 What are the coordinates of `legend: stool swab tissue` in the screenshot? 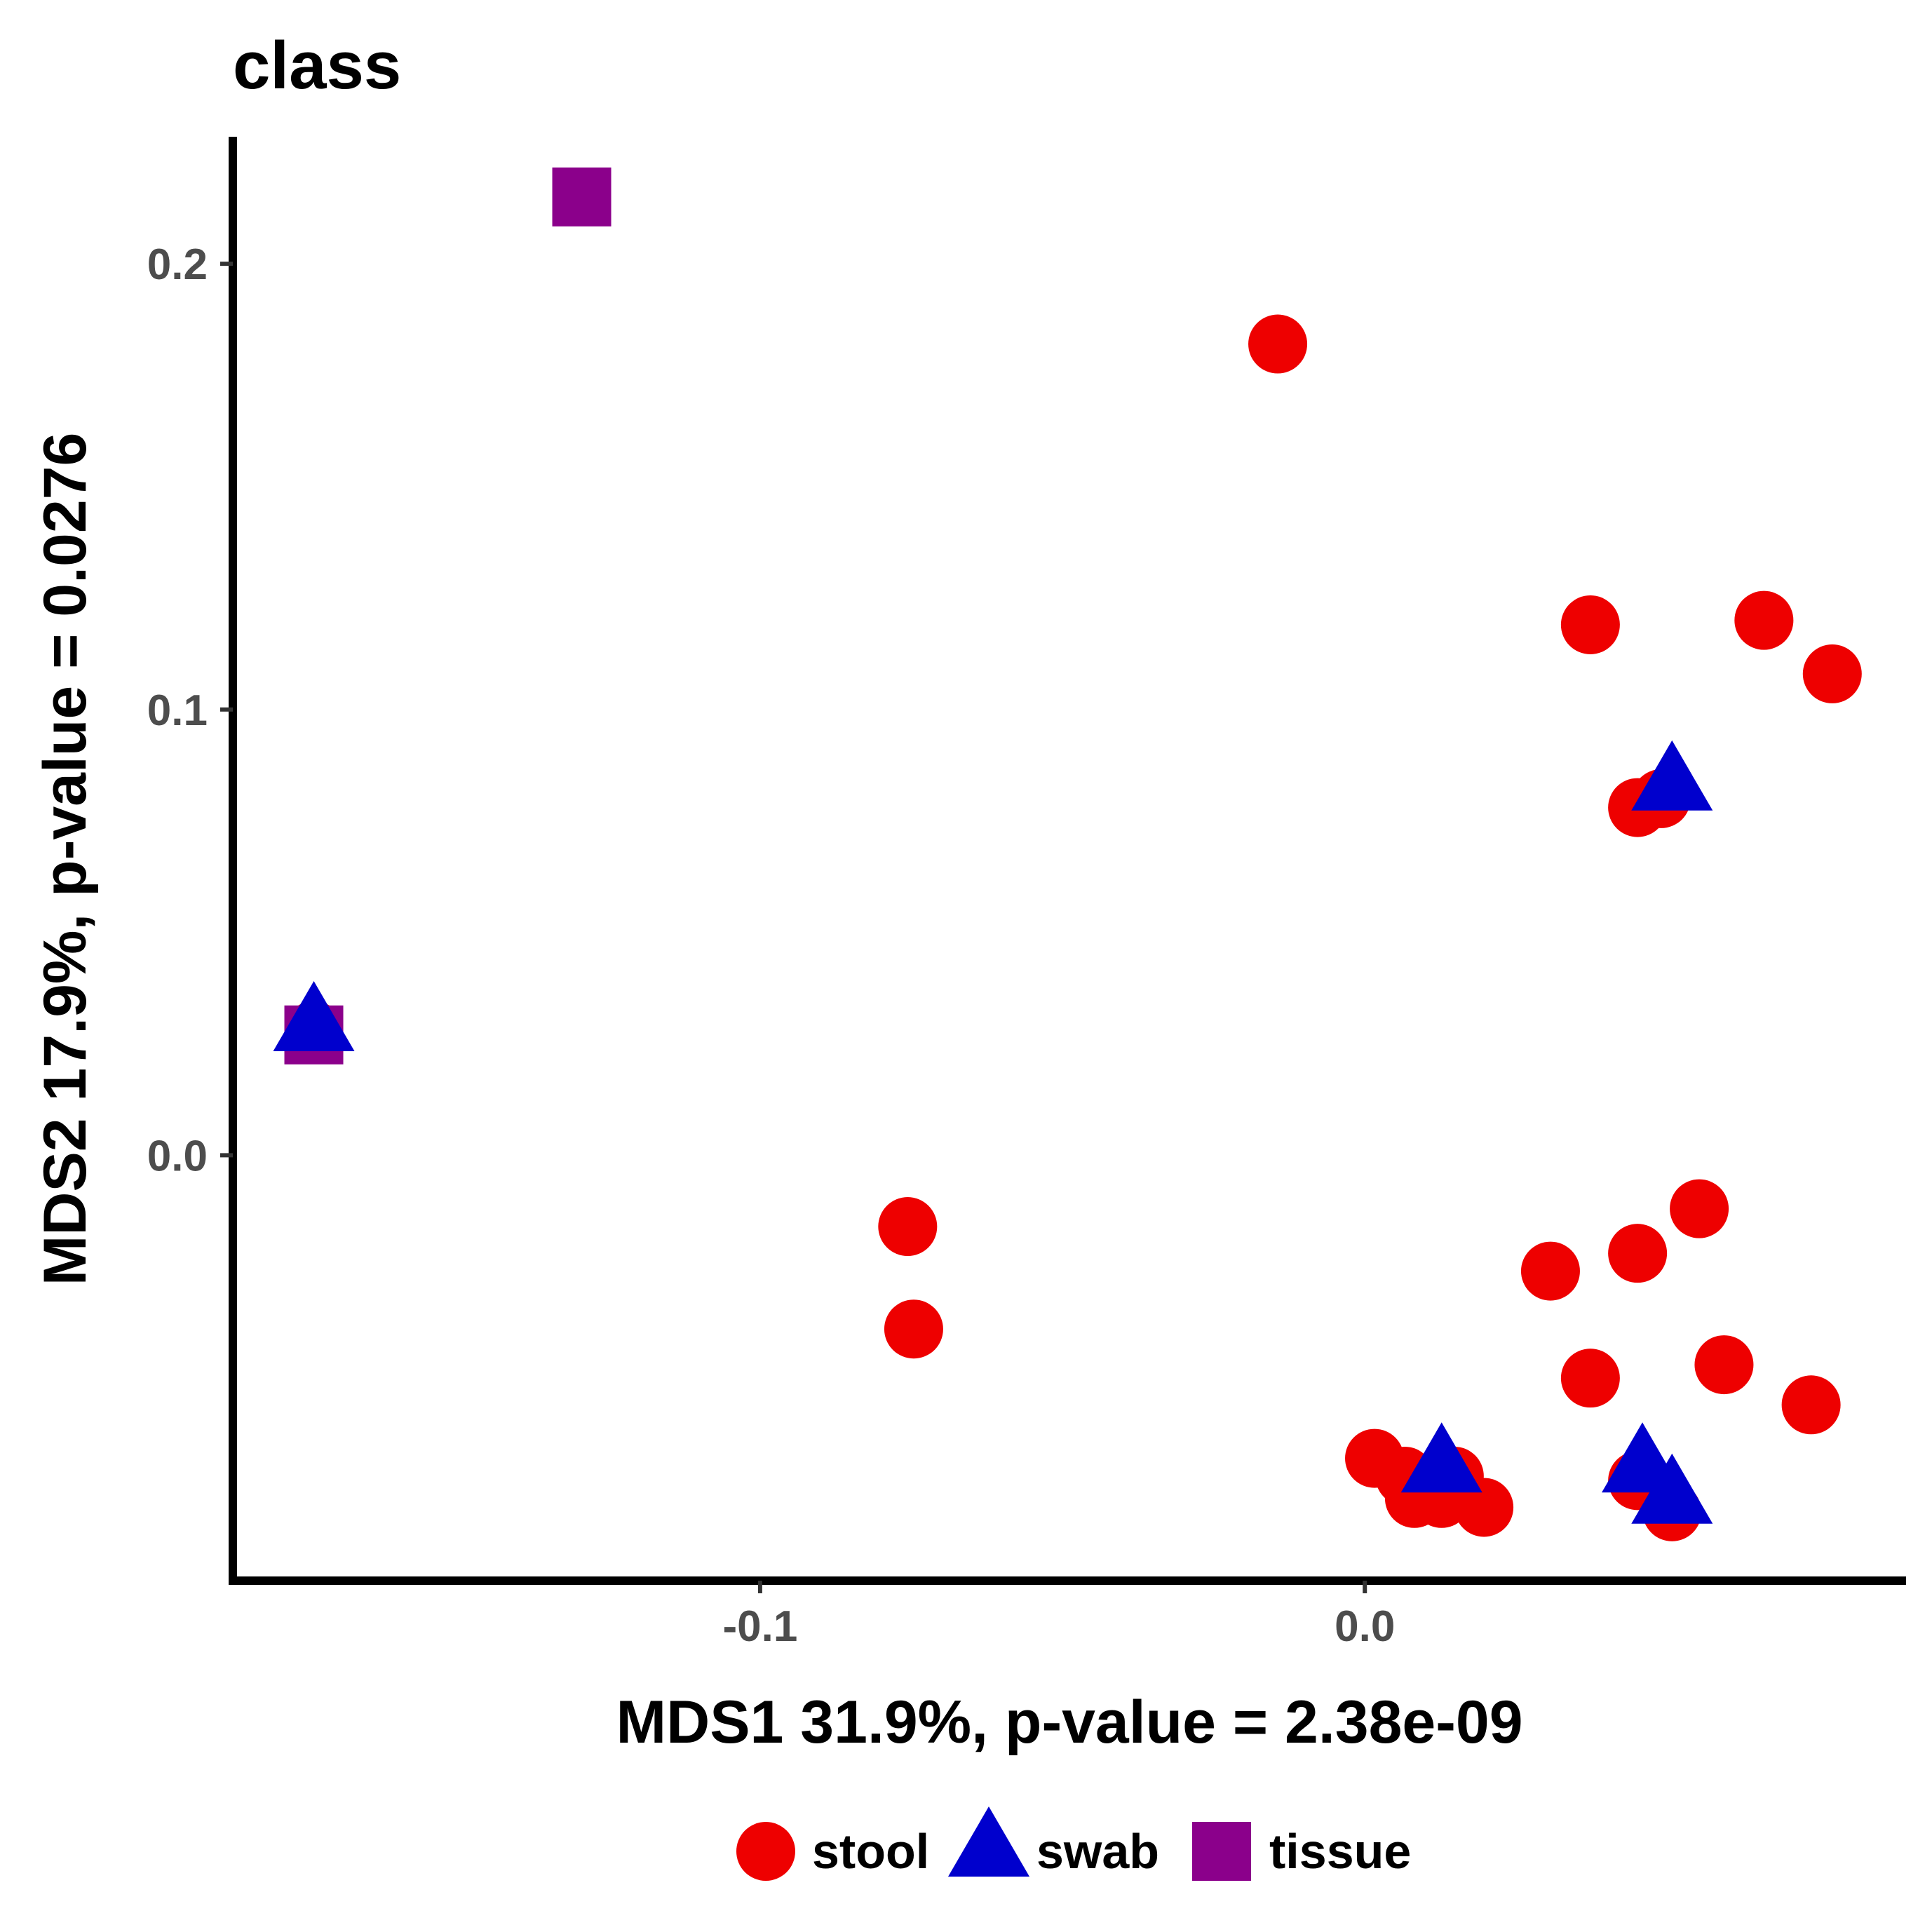 It's located at (1073, 1844).